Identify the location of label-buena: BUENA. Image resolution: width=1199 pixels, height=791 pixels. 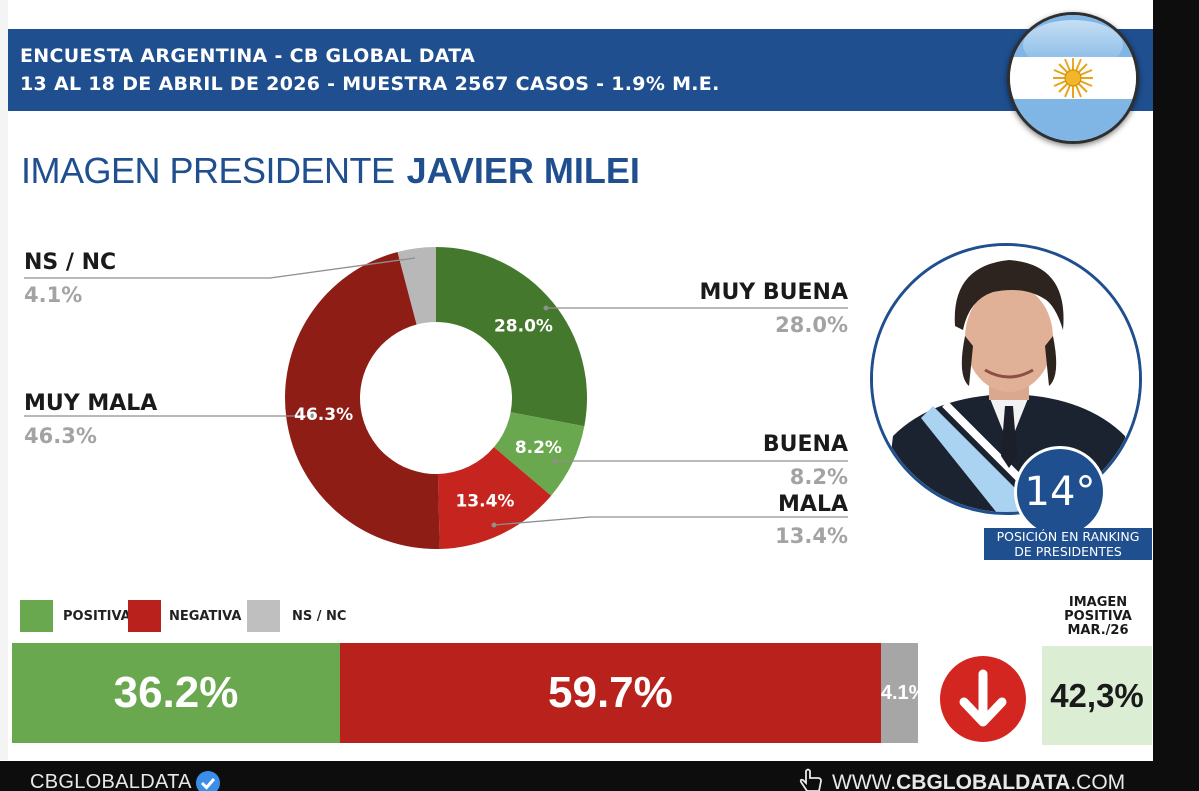
(805, 444).